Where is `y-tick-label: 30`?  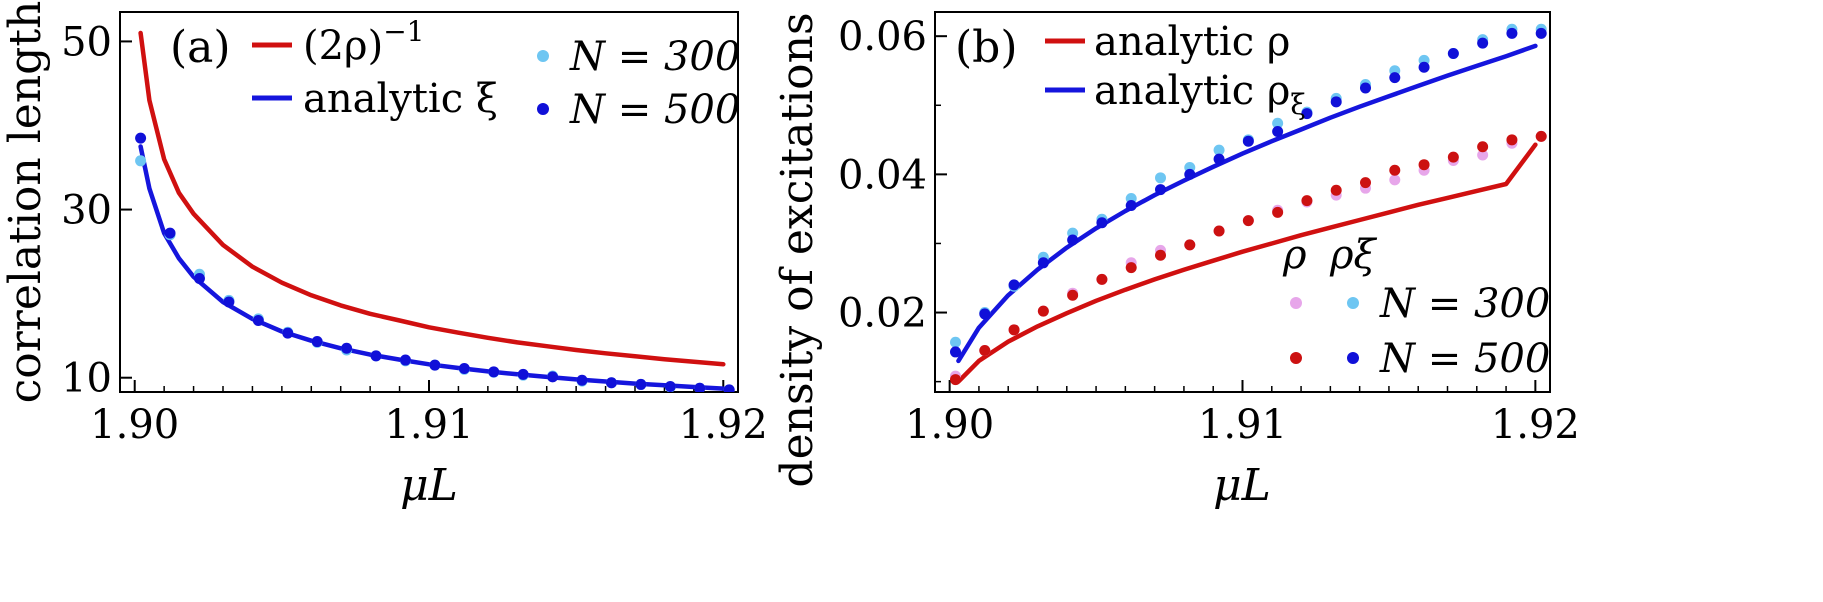
y-tick-label: 30 is located at coordinates (86, 211).